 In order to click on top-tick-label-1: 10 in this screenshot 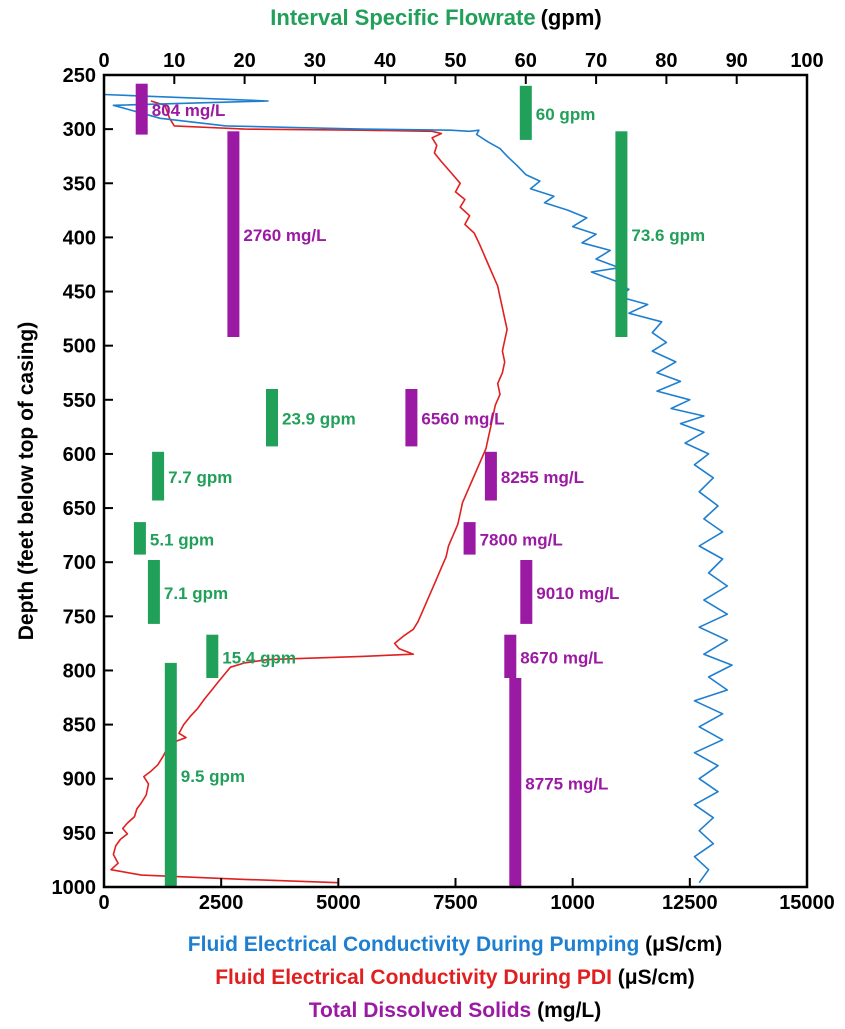, I will do `click(174, 61)`.